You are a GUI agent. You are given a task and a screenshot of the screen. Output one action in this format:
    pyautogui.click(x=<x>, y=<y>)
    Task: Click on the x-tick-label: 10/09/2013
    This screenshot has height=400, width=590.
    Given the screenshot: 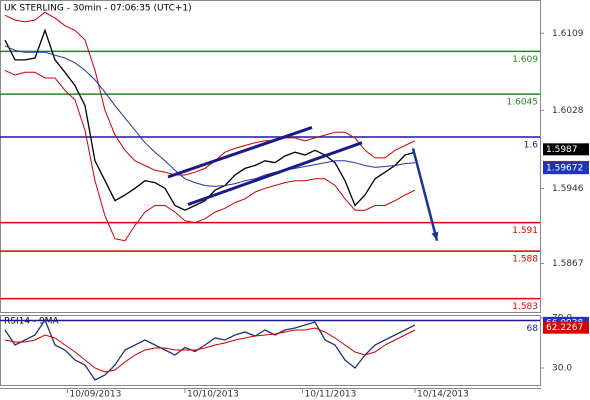 What is the action you would take?
    pyautogui.click(x=96, y=395)
    